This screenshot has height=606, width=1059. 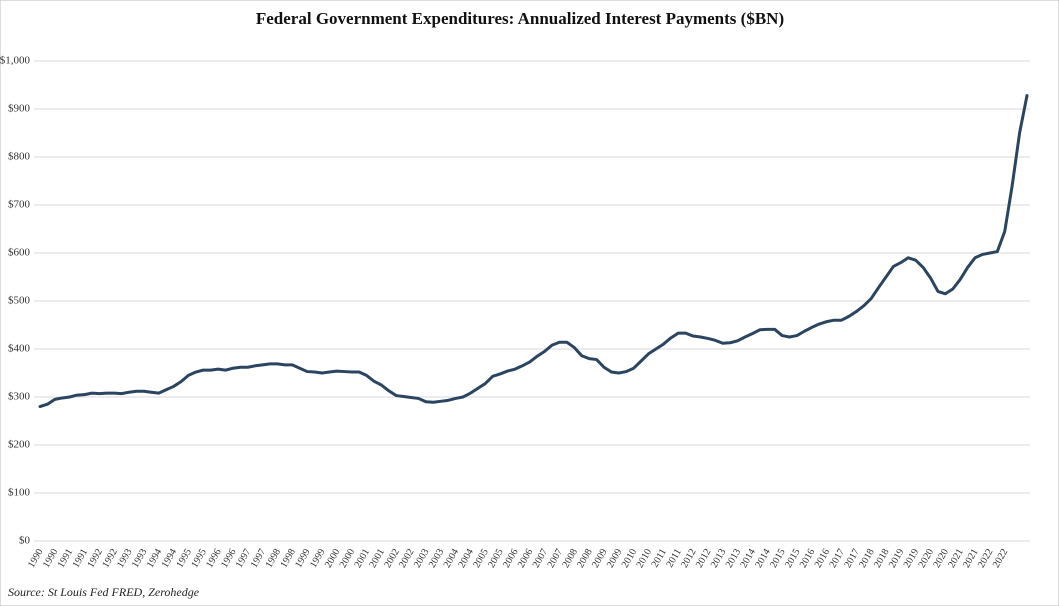 What do you see at coordinates (19, 253) in the screenshot?
I see `y-tick-label: $600` at bounding box center [19, 253].